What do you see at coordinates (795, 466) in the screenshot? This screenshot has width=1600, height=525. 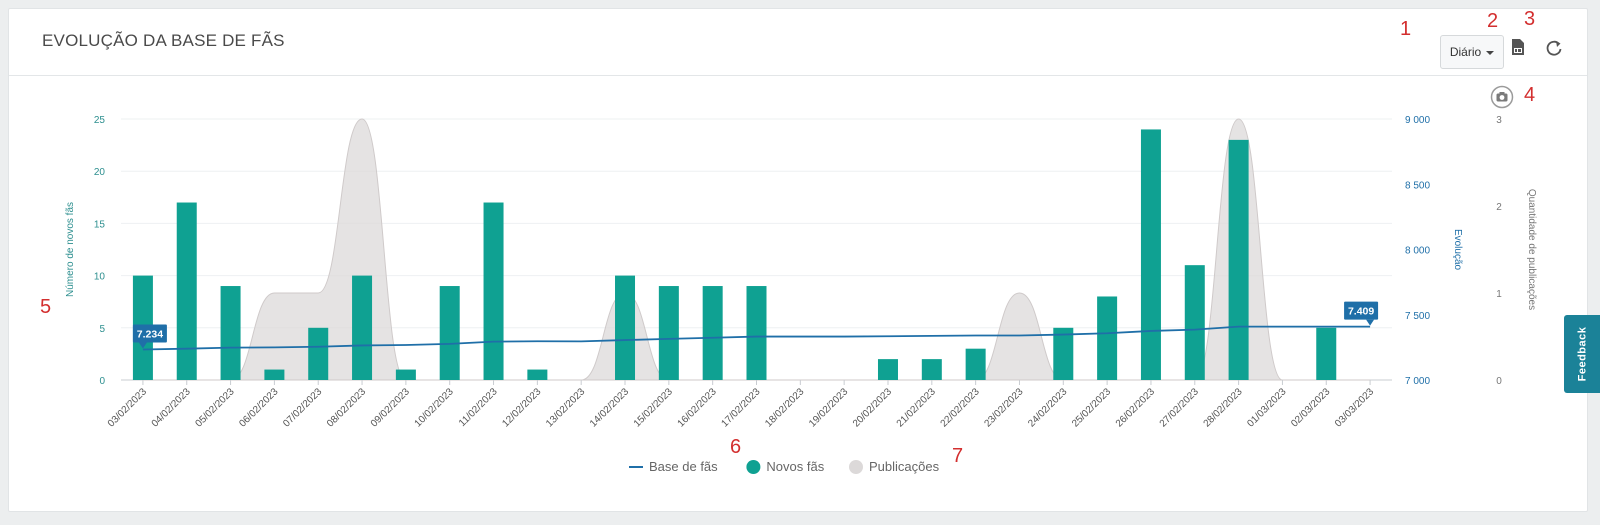 I see `legend-label: Novos fãs` at bounding box center [795, 466].